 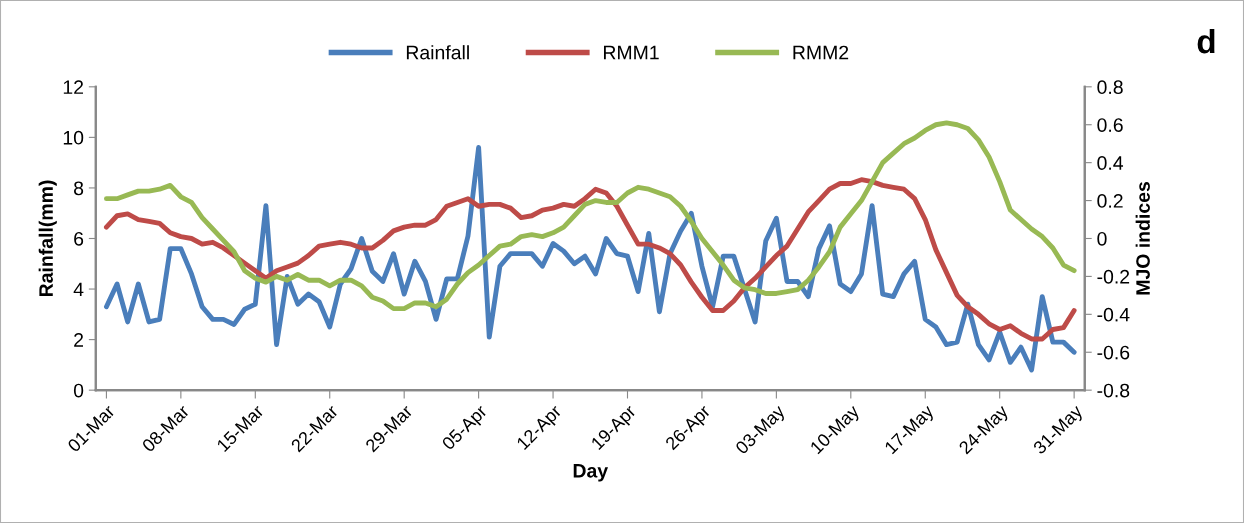 I want to click on x-axis-title: Day, so click(x=591, y=473).